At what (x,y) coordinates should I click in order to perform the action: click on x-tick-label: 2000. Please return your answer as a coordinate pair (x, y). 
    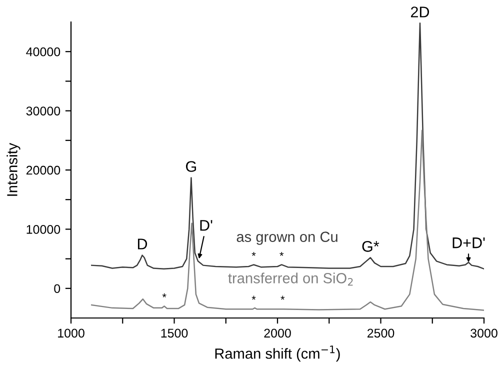
    Looking at the image, I should click on (277, 333).